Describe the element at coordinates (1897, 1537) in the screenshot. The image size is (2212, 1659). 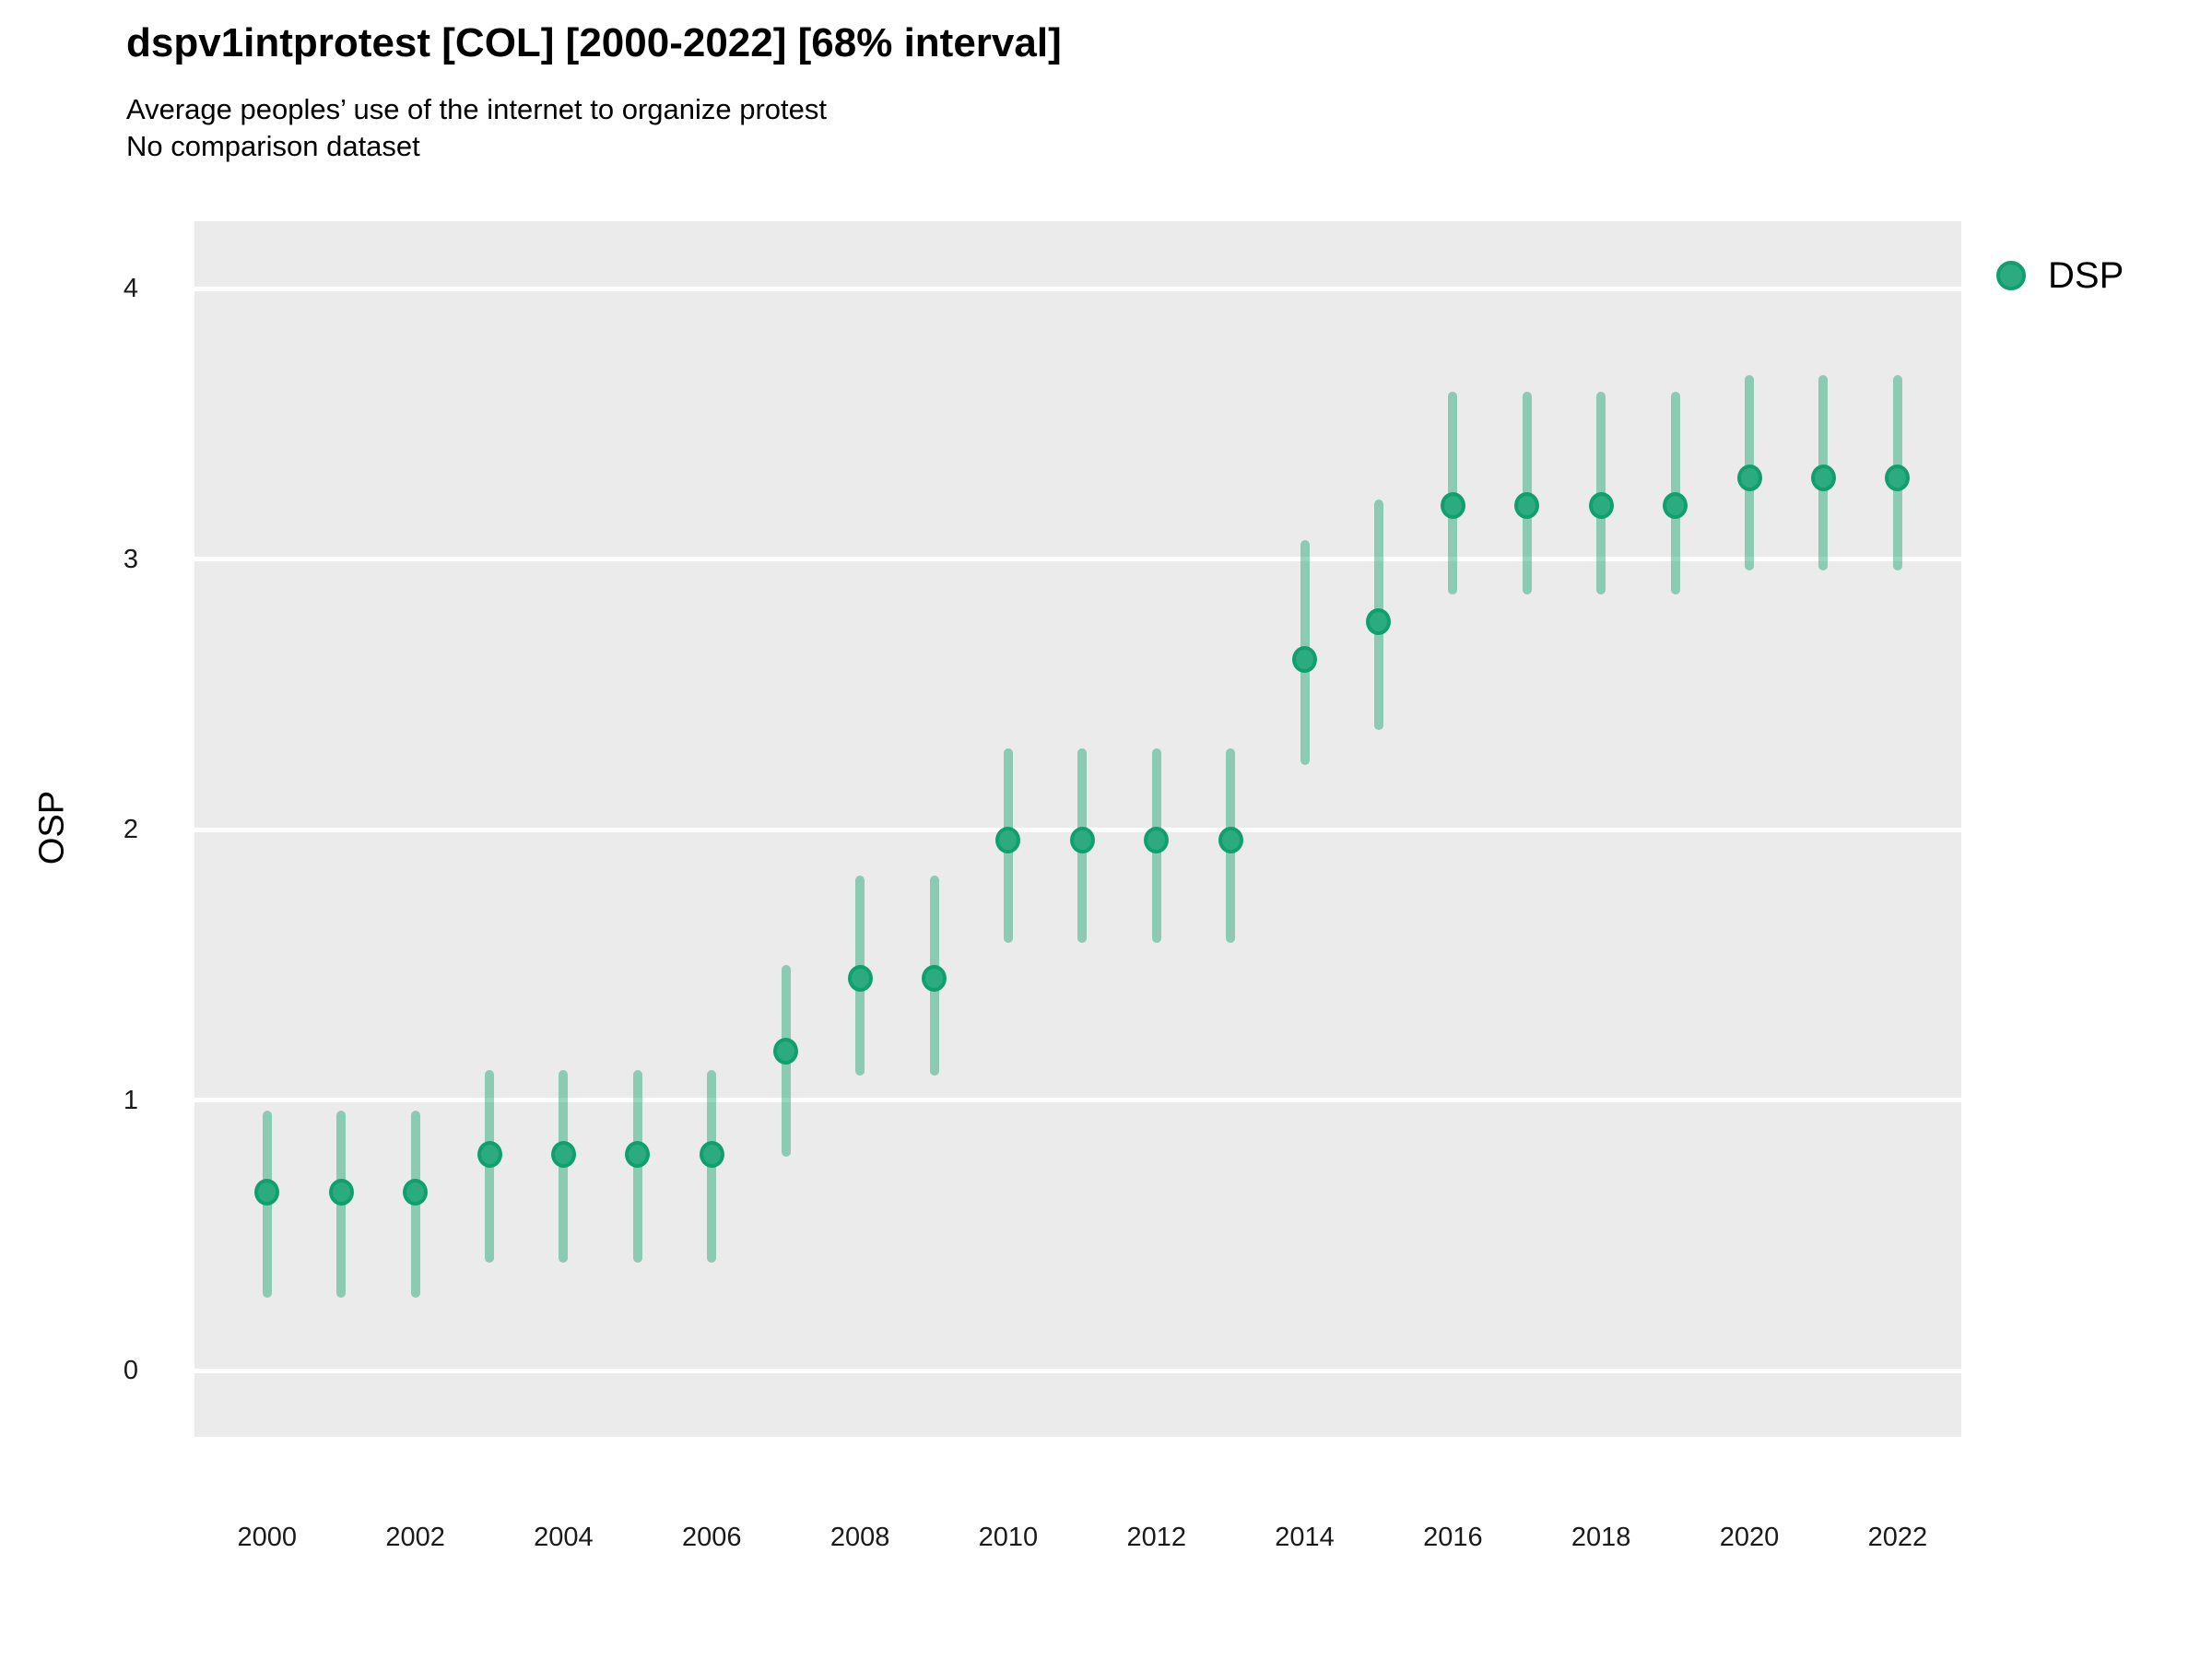
I see `x-tick-2022: 2022` at that location.